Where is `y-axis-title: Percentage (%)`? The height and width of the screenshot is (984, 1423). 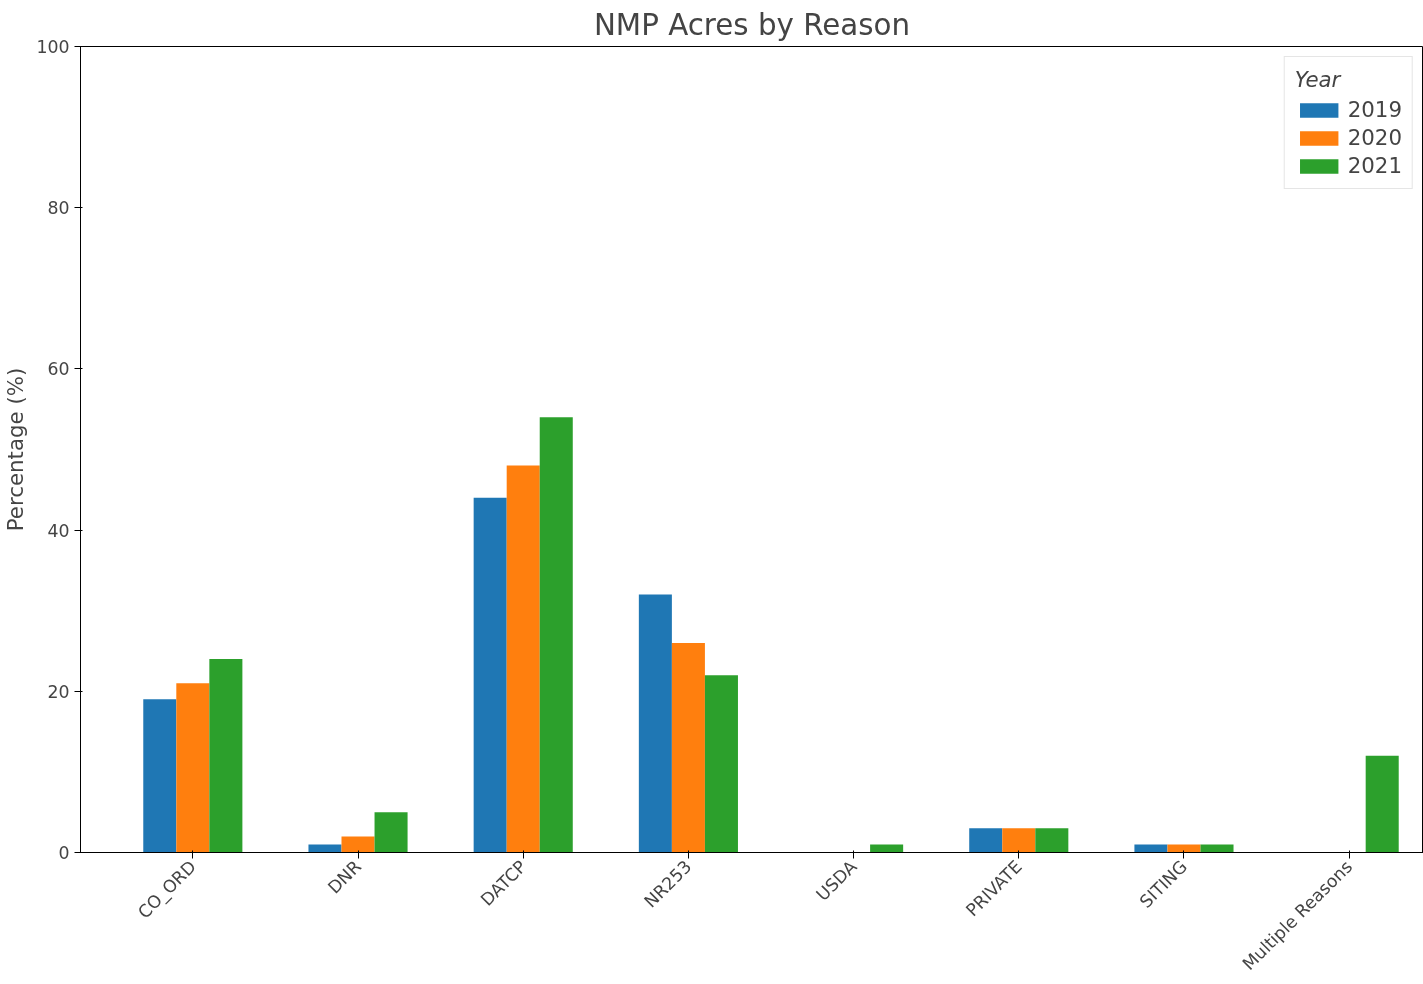
y-axis-title: Percentage (%) is located at coordinates (16, 449).